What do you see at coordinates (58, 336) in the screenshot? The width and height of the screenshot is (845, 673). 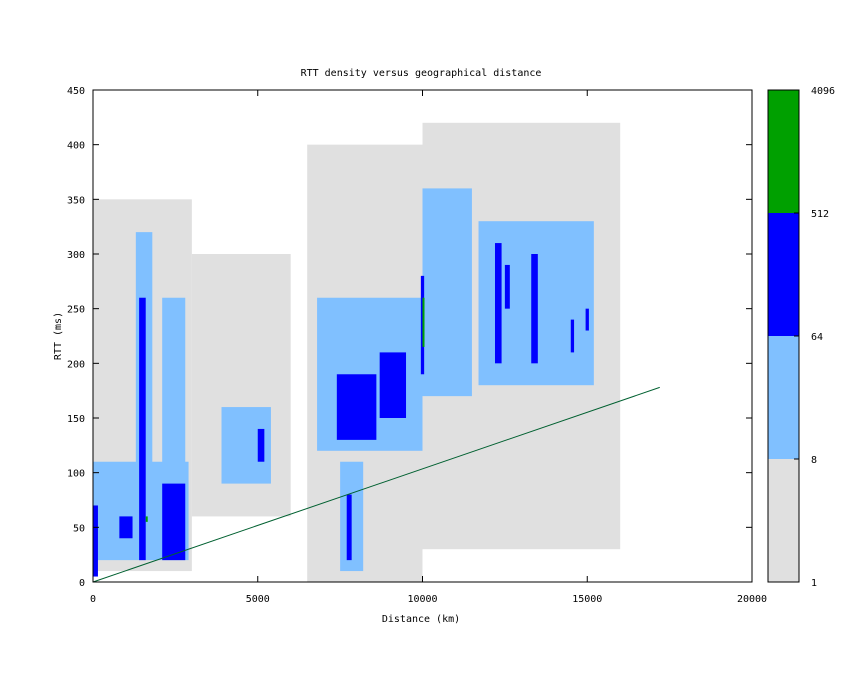 I see `y-axis-label: RTT (ms)` at bounding box center [58, 336].